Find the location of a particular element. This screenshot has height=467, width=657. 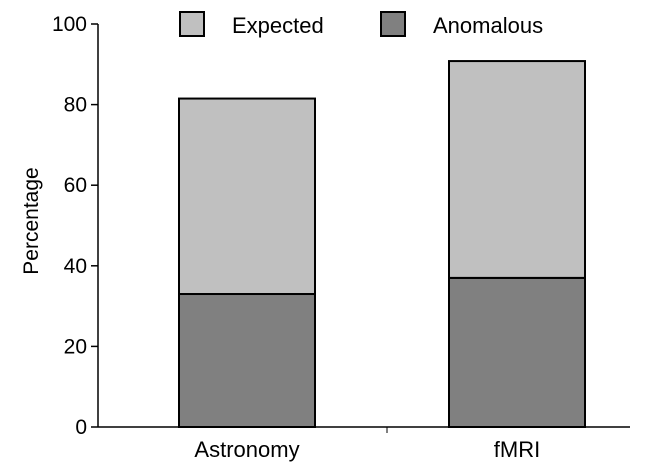

legend-label-expected: Expected is located at coordinates (278, 25).